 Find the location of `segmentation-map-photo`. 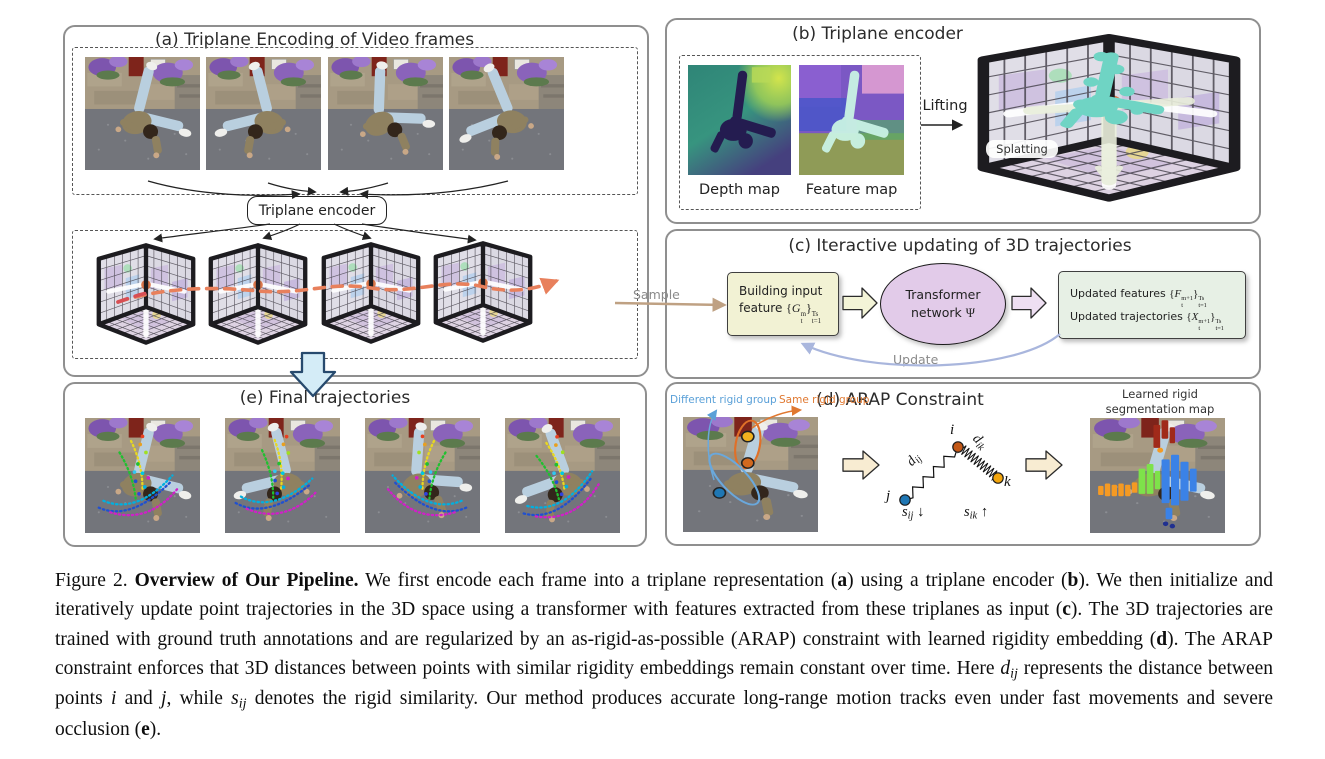

segmentation-map-photo is located at coordinates (1157, 475).